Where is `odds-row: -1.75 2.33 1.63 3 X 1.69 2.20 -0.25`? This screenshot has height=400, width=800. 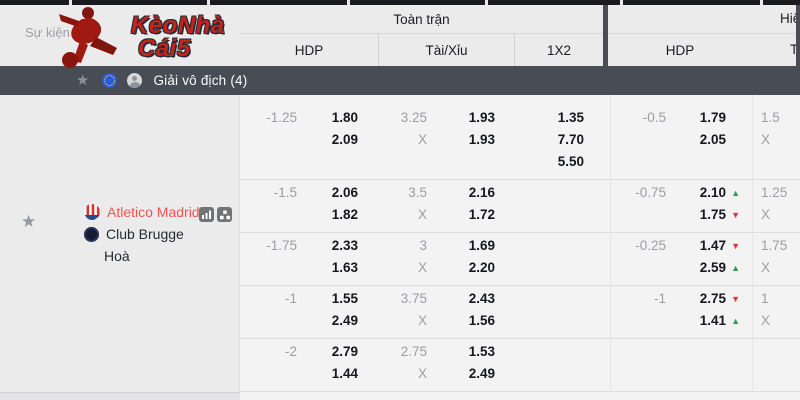 odds-row: -1.75 2.33 1.63 3 X 1.69 2.20 -0.25 is located at coordinates (520, 267).